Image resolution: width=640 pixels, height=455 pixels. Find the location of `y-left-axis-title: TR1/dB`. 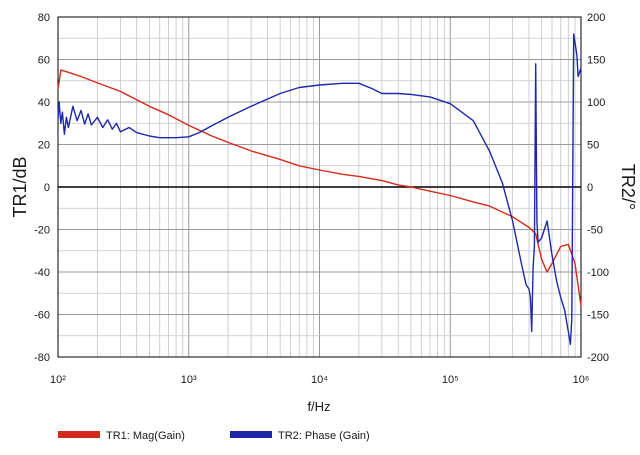

y-left-axis-title: TR1/dB is located at coordinates (20, 186).